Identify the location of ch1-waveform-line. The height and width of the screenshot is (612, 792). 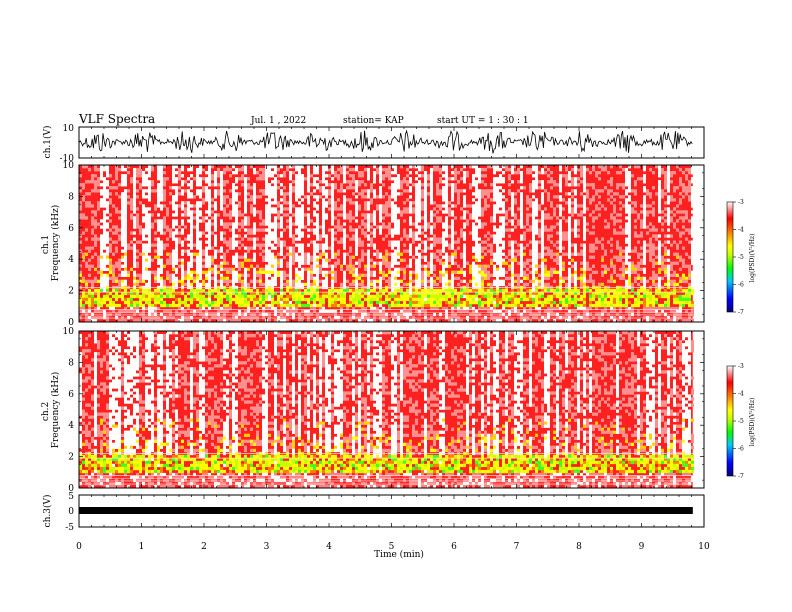
(385, 141).